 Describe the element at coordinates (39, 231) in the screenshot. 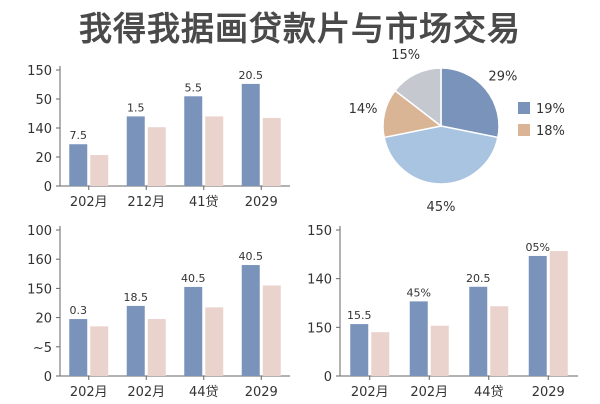

I see `c3-y-tick-label: 100` at that location.